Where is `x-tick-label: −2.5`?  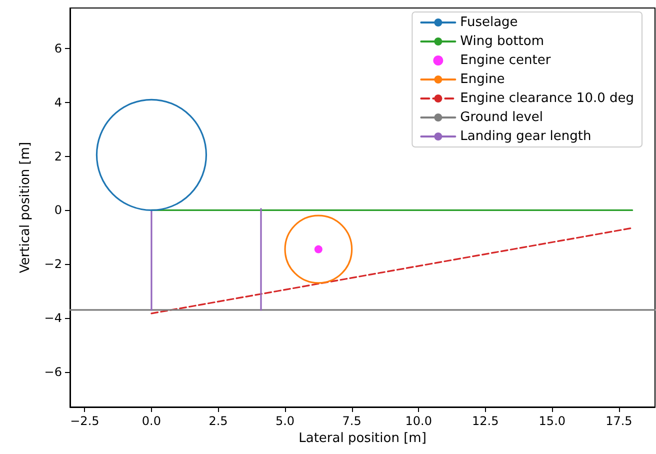 x-tick-label: −2.5 is located at coordinates (85, 421).